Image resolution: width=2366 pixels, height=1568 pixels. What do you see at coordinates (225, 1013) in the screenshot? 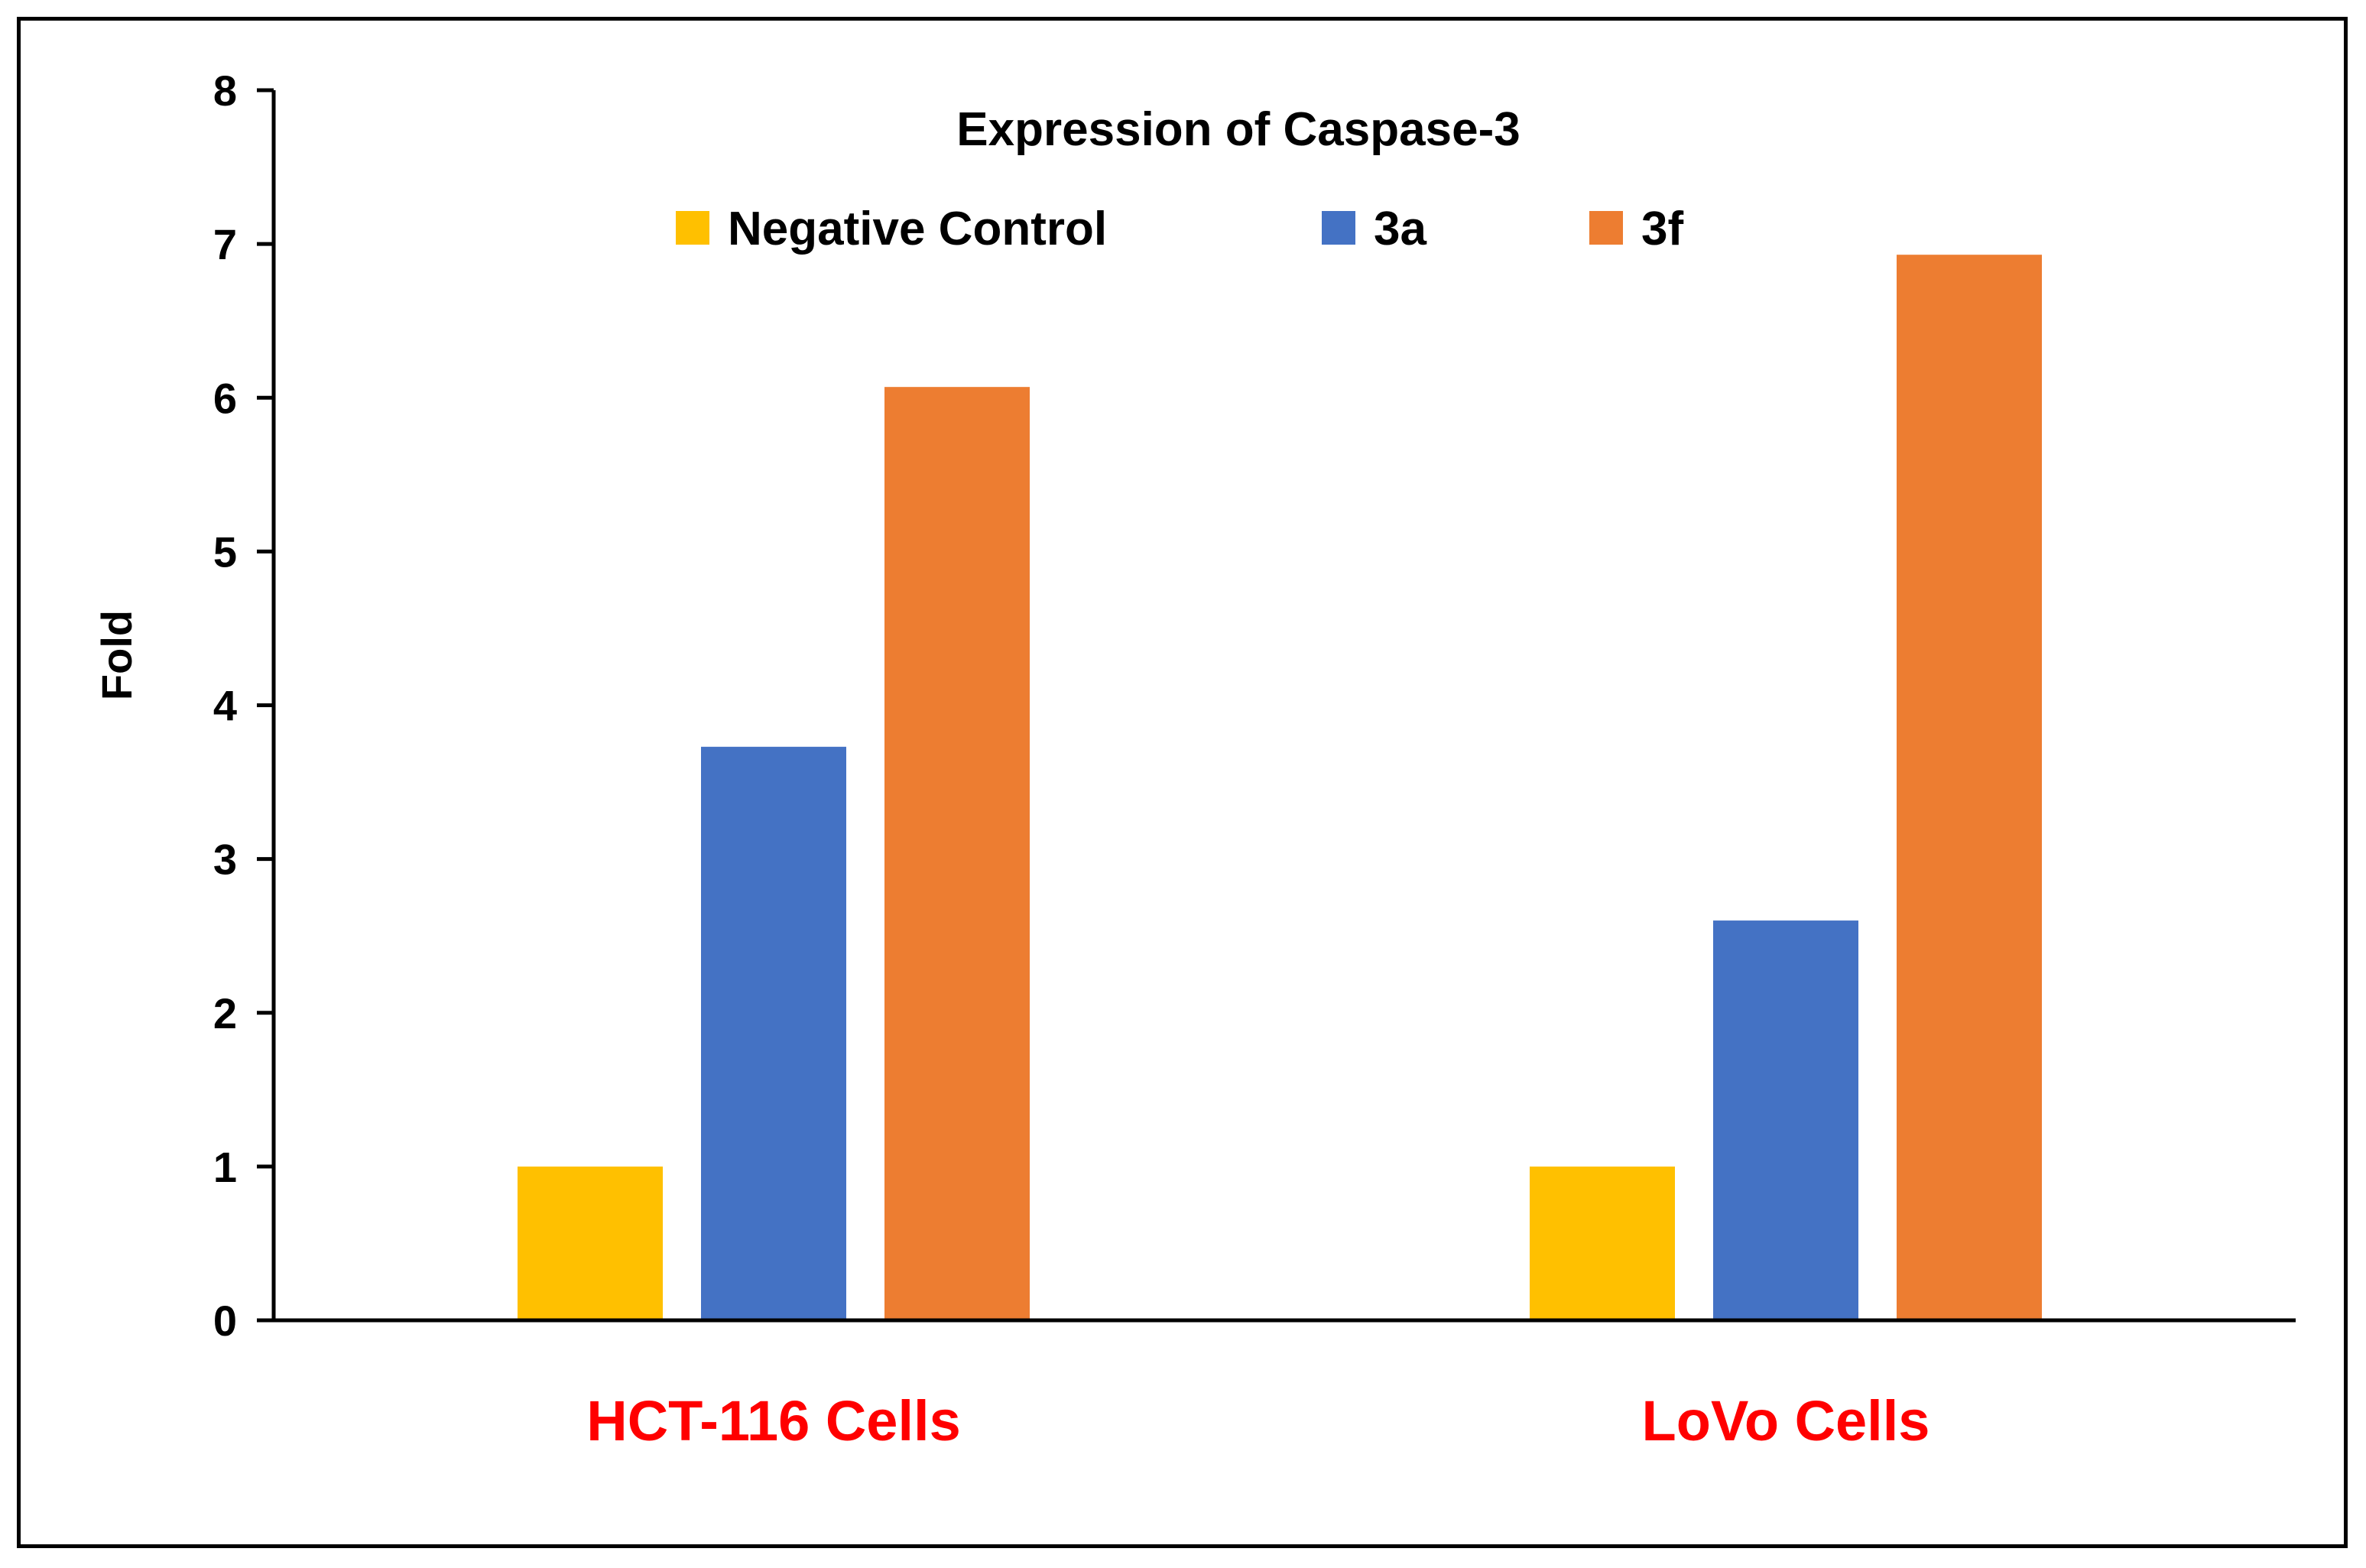
I see `y-tick-label-2: 2` at bounding box center [225, 1013].